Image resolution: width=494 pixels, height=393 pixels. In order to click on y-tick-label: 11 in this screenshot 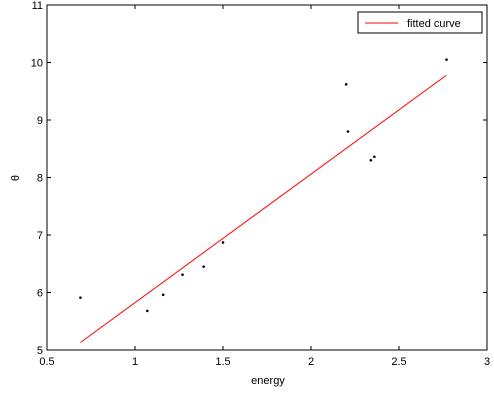, I will do `click(37, 6)`.